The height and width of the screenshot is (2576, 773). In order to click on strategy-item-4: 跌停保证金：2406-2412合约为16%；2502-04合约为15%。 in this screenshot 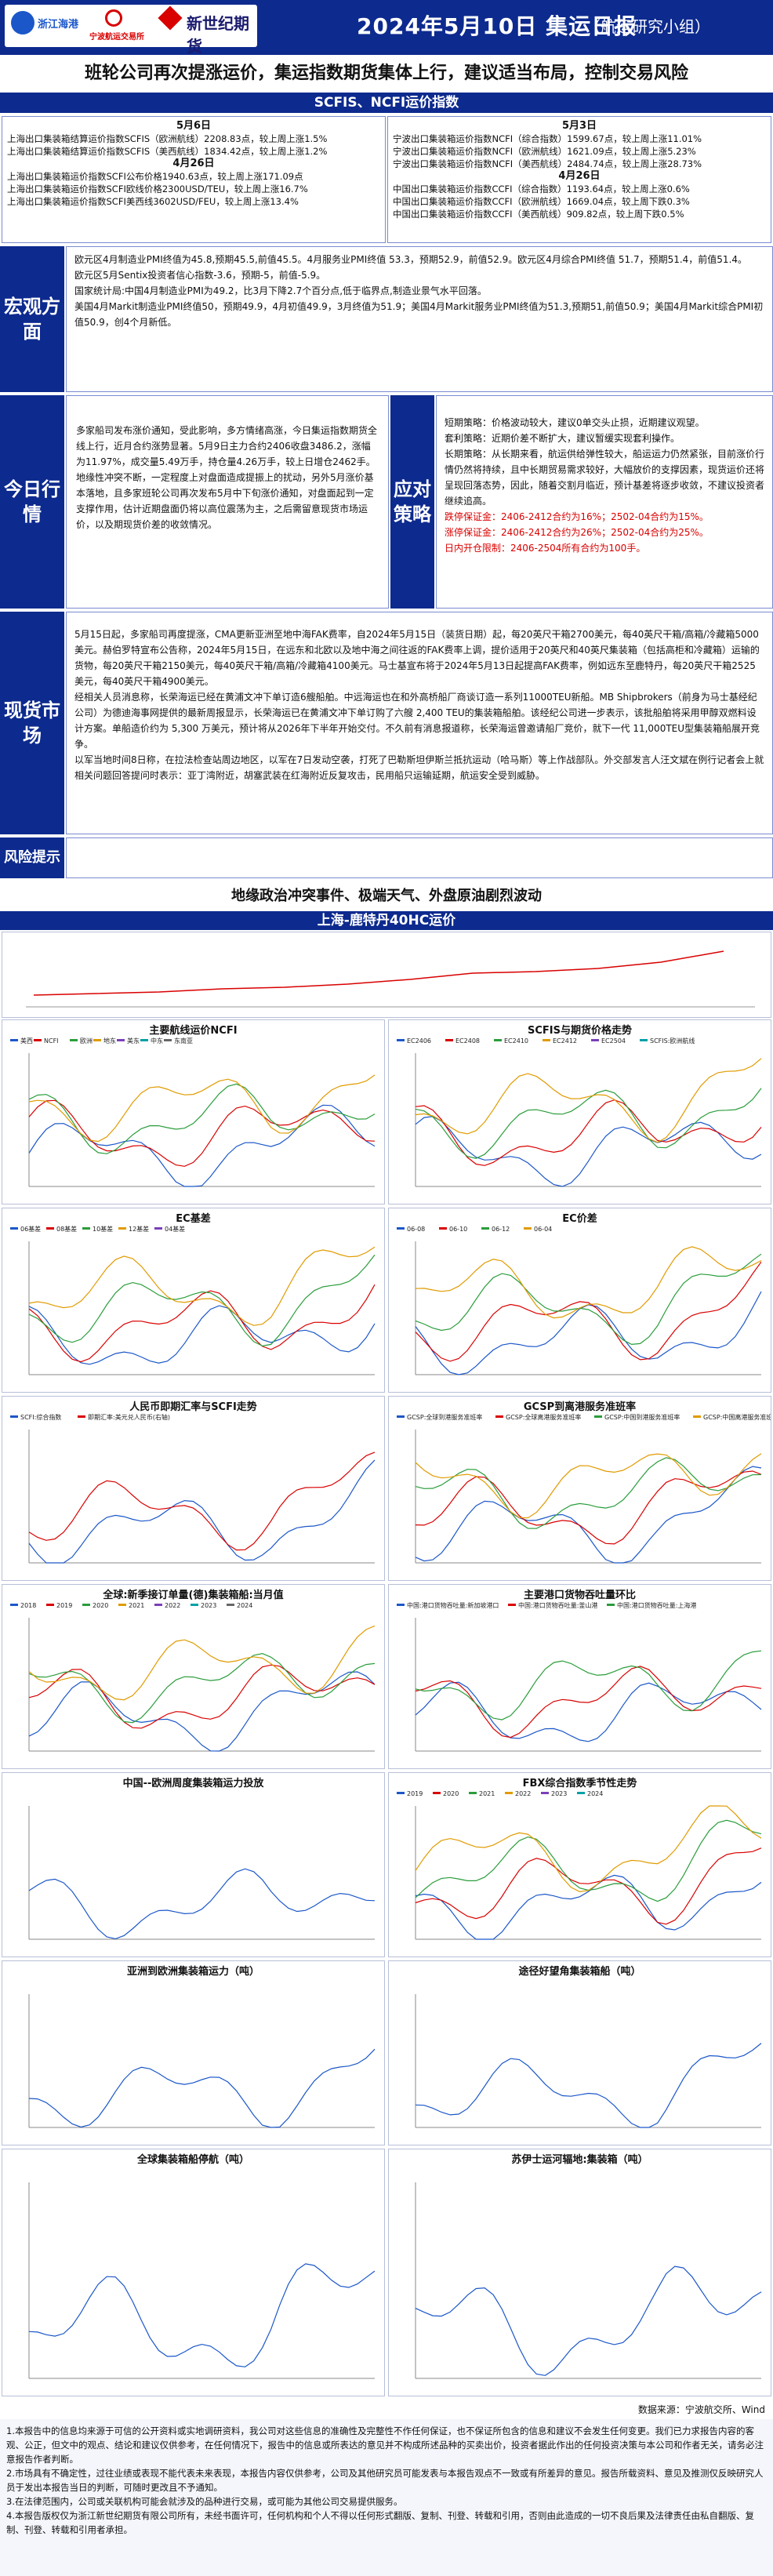, I will do `click(577, 516)`.